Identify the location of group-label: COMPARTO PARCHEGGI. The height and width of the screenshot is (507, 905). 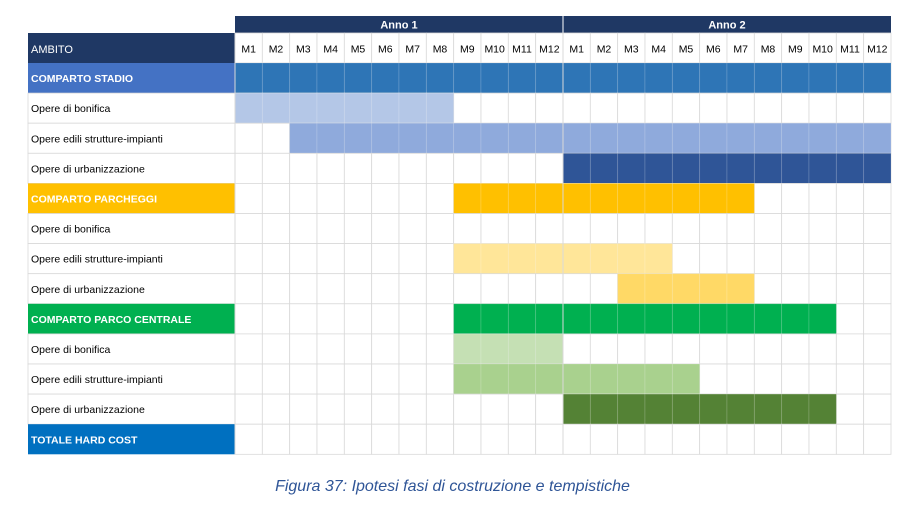
(94, 199).